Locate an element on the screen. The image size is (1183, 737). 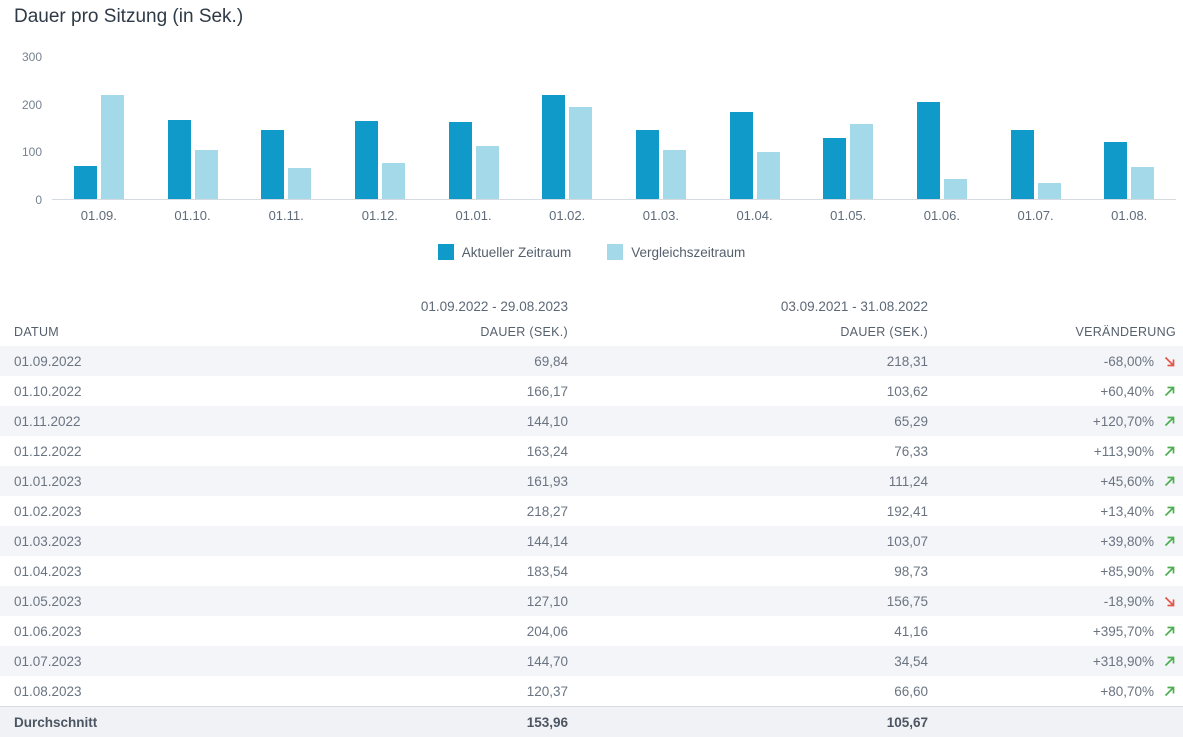
y-axis-tick-label: 200 is located at coordinates (31, 104).